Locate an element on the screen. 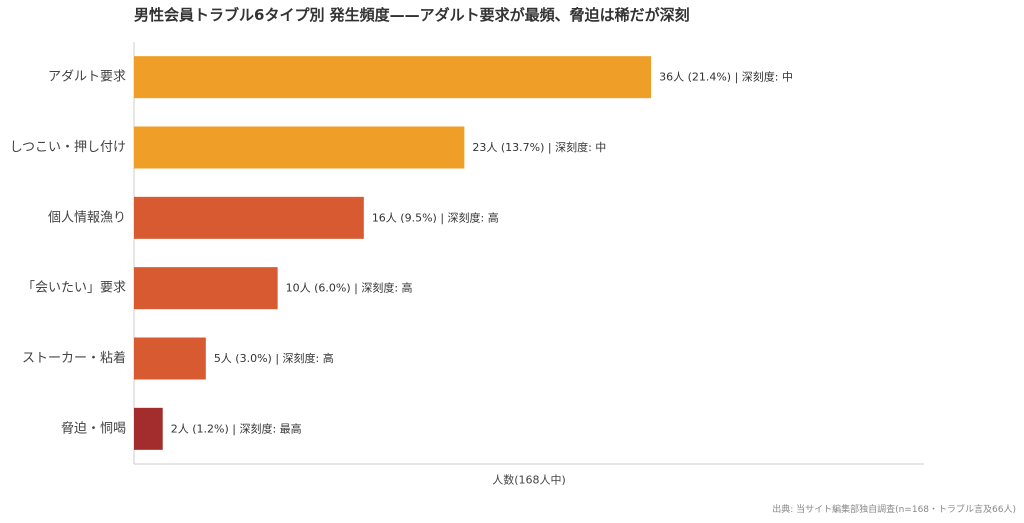 The width and height of the screenshot is (1024, 523). data-label: 36人 (21.4%) | 深刻度: 中 is located at coordinates (726, 77).